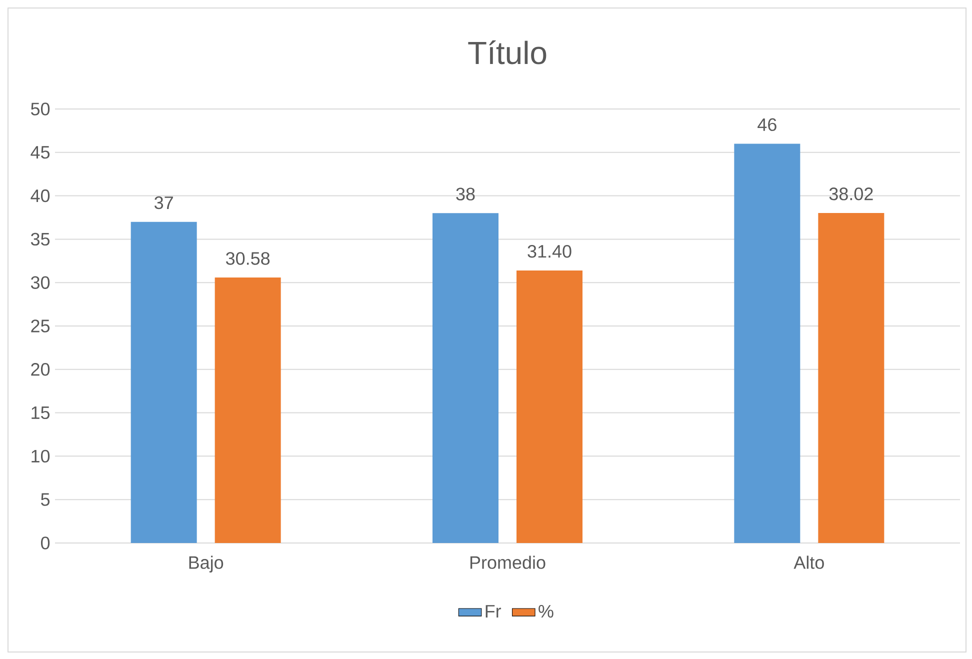 The image size is (972, 659). Describe the element at coordinates (248, 258) in the screenshot. I see `data-label: 30.58` at that location.